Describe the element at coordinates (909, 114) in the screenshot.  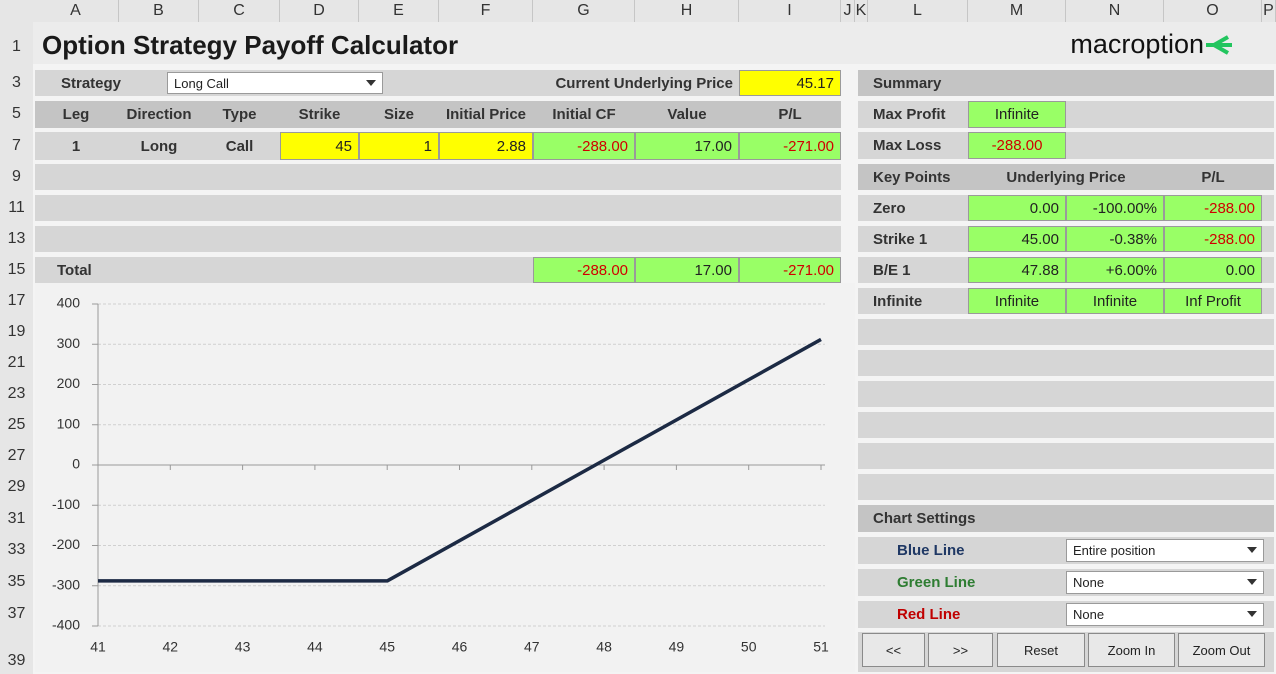
I see `label: Max Profit` at that location.